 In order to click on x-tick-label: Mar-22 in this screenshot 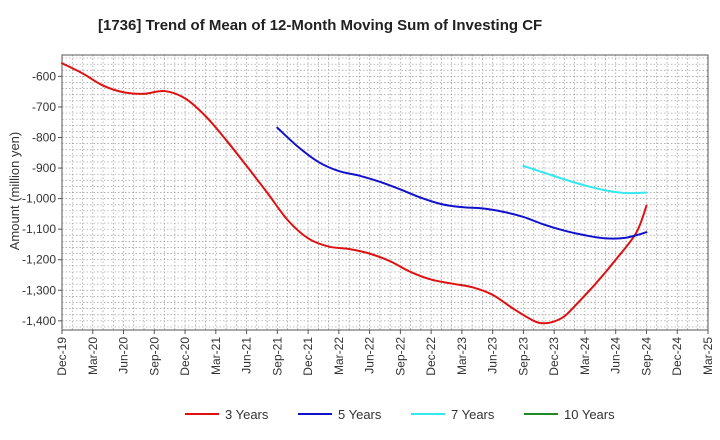, I will do `click(339, 356)`.